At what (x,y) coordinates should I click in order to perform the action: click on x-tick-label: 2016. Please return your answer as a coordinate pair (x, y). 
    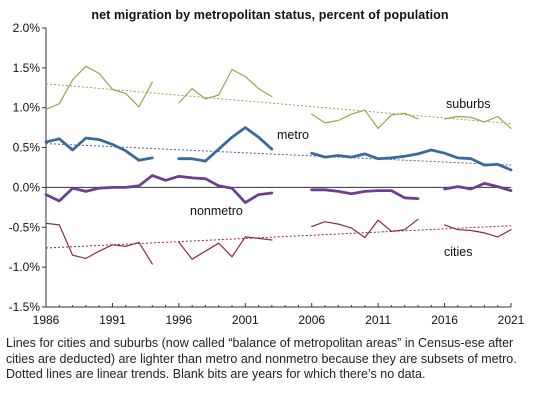
    Looking at the image, I should click on (444, 320).